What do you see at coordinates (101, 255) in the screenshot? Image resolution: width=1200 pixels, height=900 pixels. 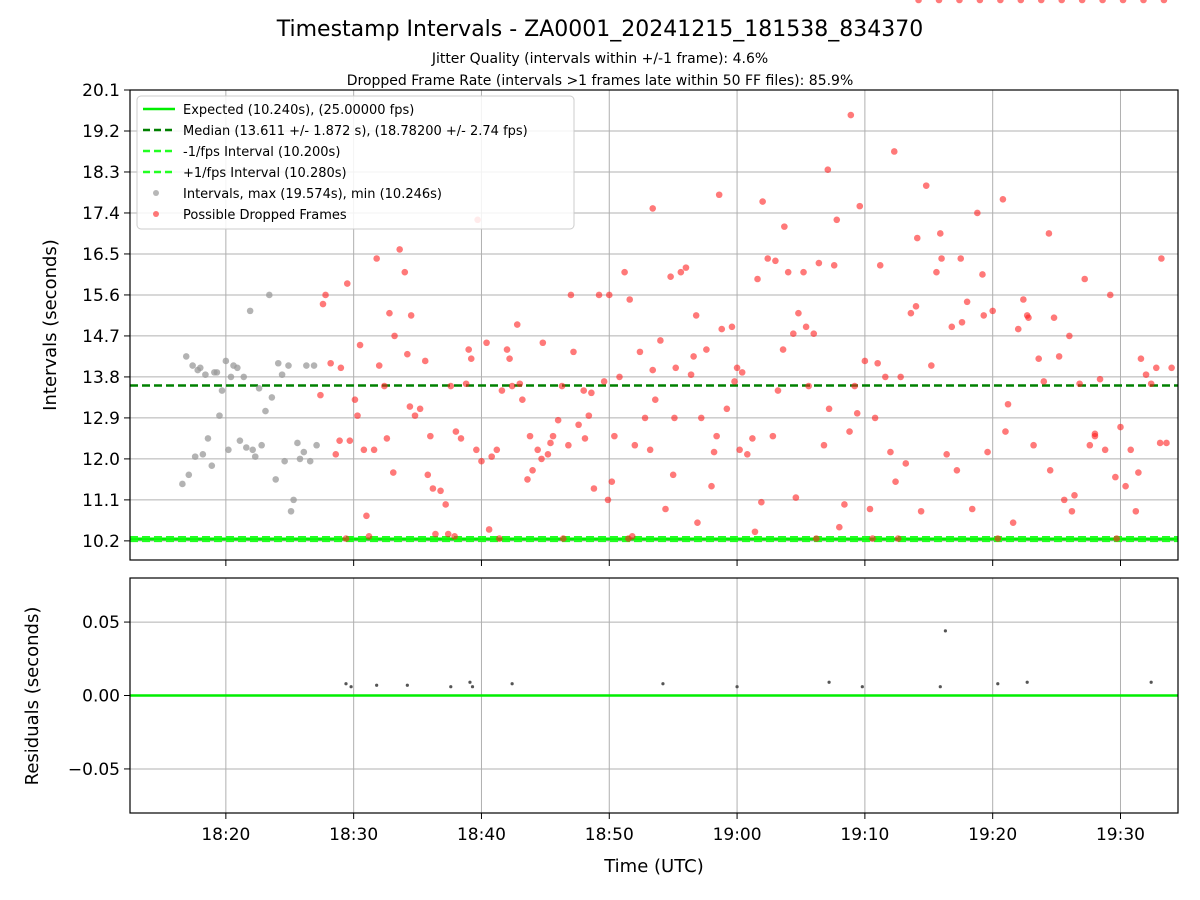 I see `intervals-y-tick-label: 16.5` at bounding box center [101, 255].